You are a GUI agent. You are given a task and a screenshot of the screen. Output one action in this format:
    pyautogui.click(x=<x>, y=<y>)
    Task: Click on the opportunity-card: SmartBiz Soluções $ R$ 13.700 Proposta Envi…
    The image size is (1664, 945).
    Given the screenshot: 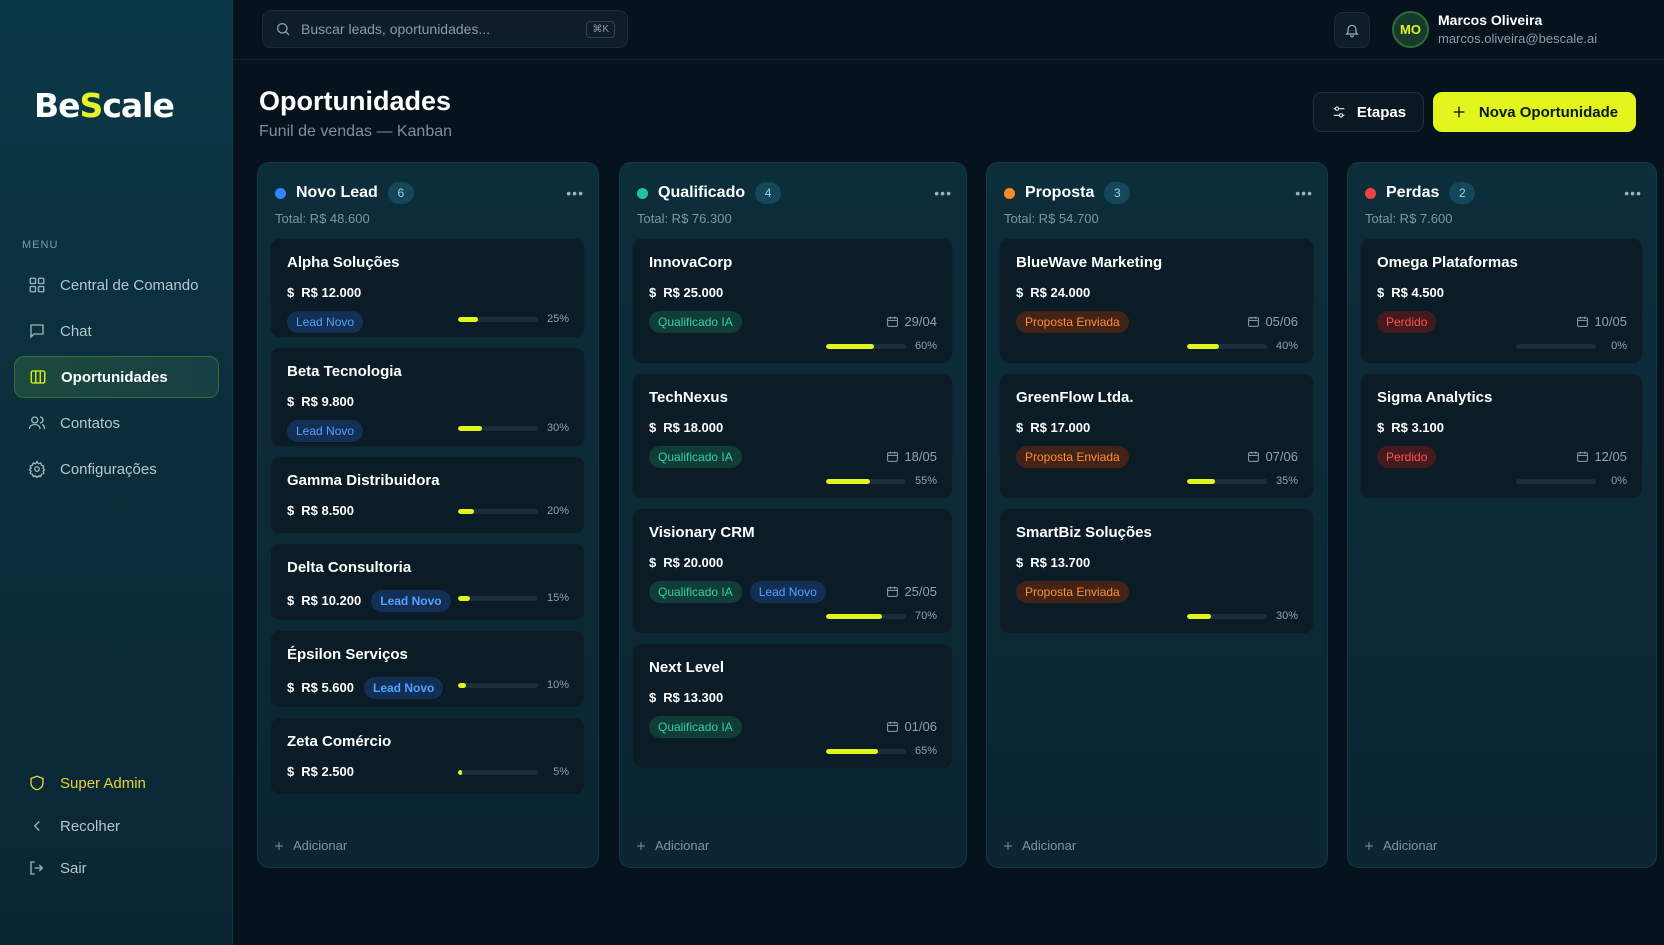 What is the action you would take?
    pyautogui.click(x=1156, y=571)
    